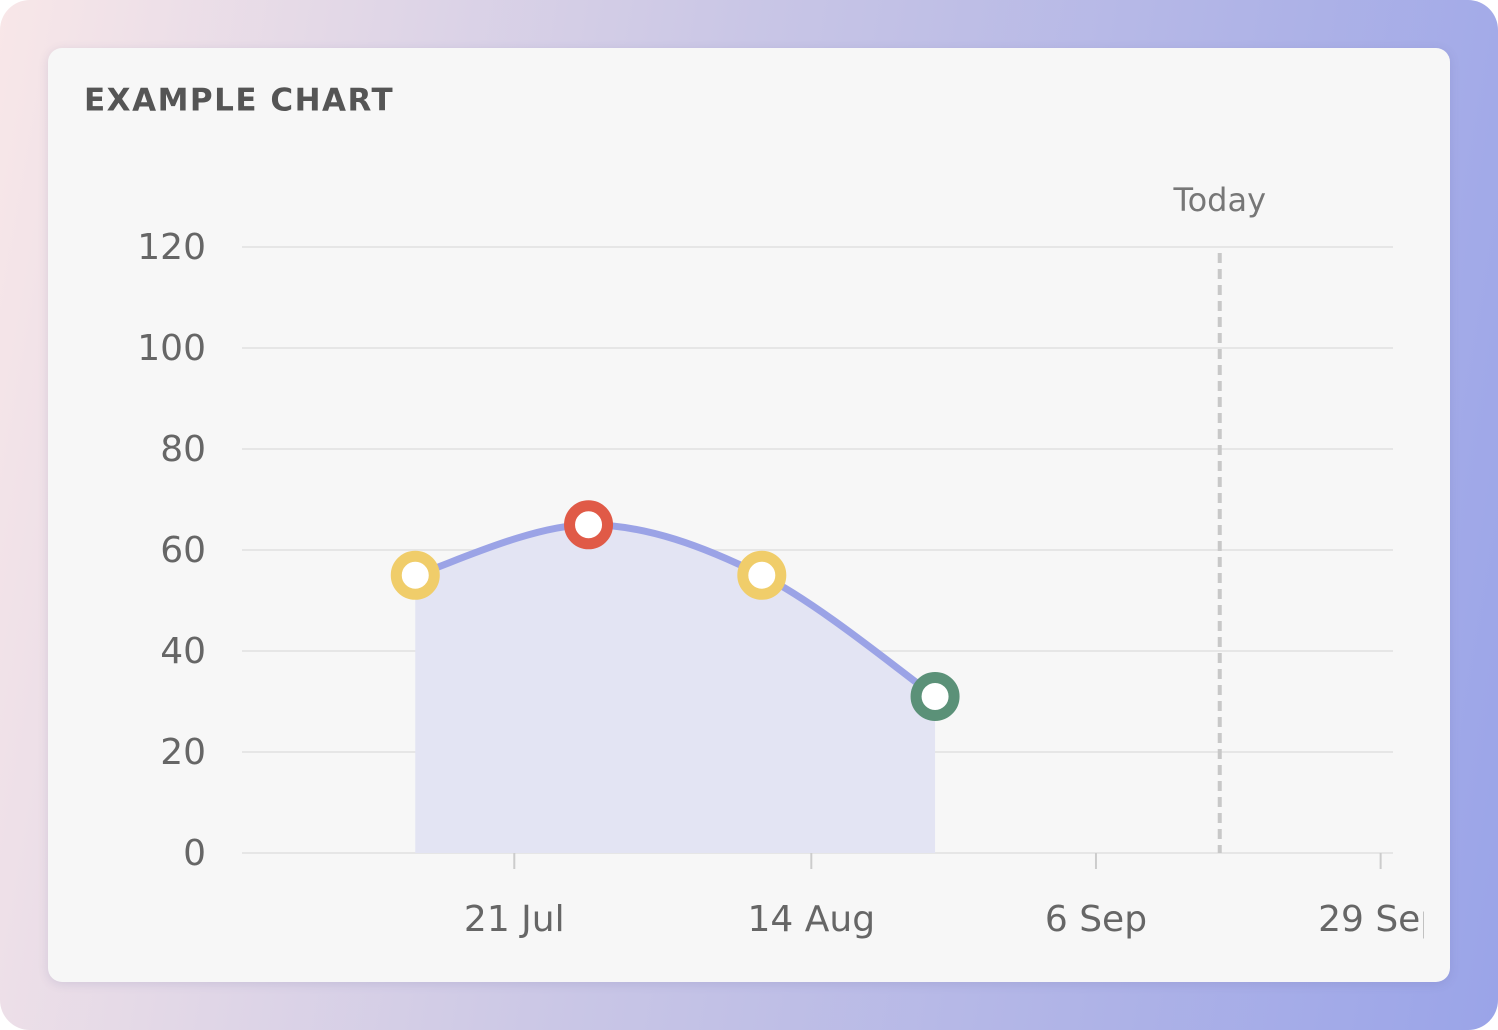 The width and height of the screenshot is (1498, 1030). Describe the element at coordinates (239, 101) in the screenshot. I see `chart-title: EXAMPLE CHART` at that location.